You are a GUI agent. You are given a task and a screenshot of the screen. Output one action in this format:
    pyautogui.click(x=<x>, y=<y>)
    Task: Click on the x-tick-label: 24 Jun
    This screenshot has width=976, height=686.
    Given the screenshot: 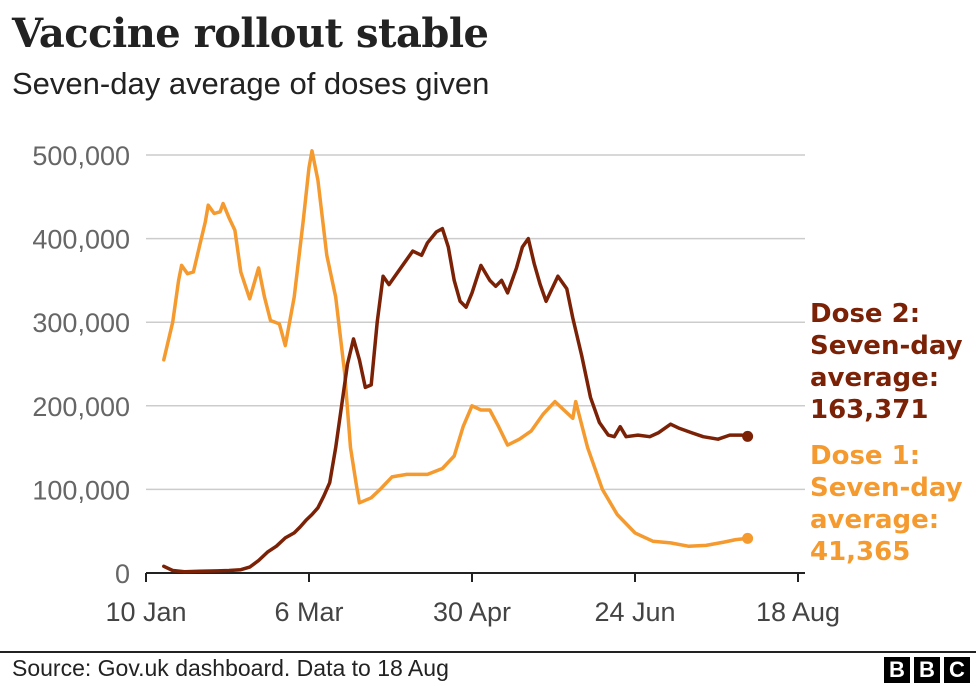 What is the action you would take?
    pyautogui.click(x=634, y=612)
    